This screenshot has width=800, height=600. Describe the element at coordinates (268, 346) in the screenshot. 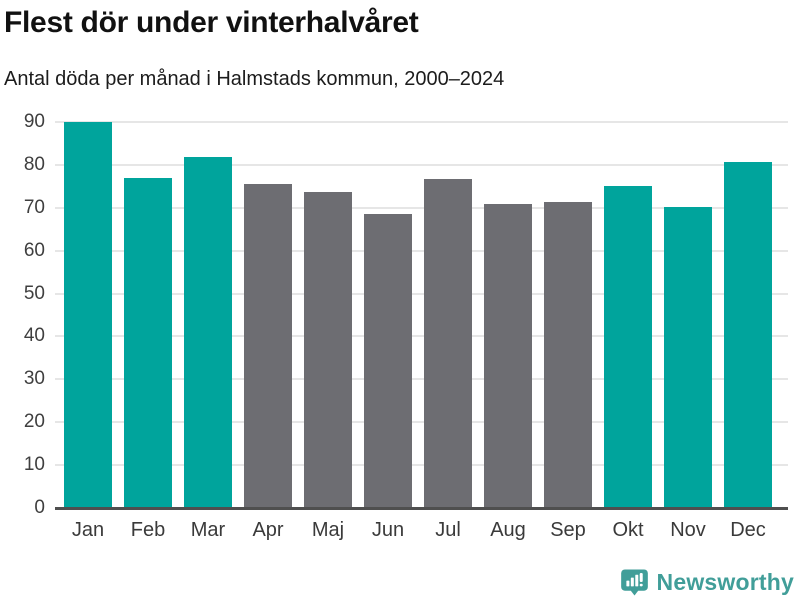

I see `bar-apr` at that location.